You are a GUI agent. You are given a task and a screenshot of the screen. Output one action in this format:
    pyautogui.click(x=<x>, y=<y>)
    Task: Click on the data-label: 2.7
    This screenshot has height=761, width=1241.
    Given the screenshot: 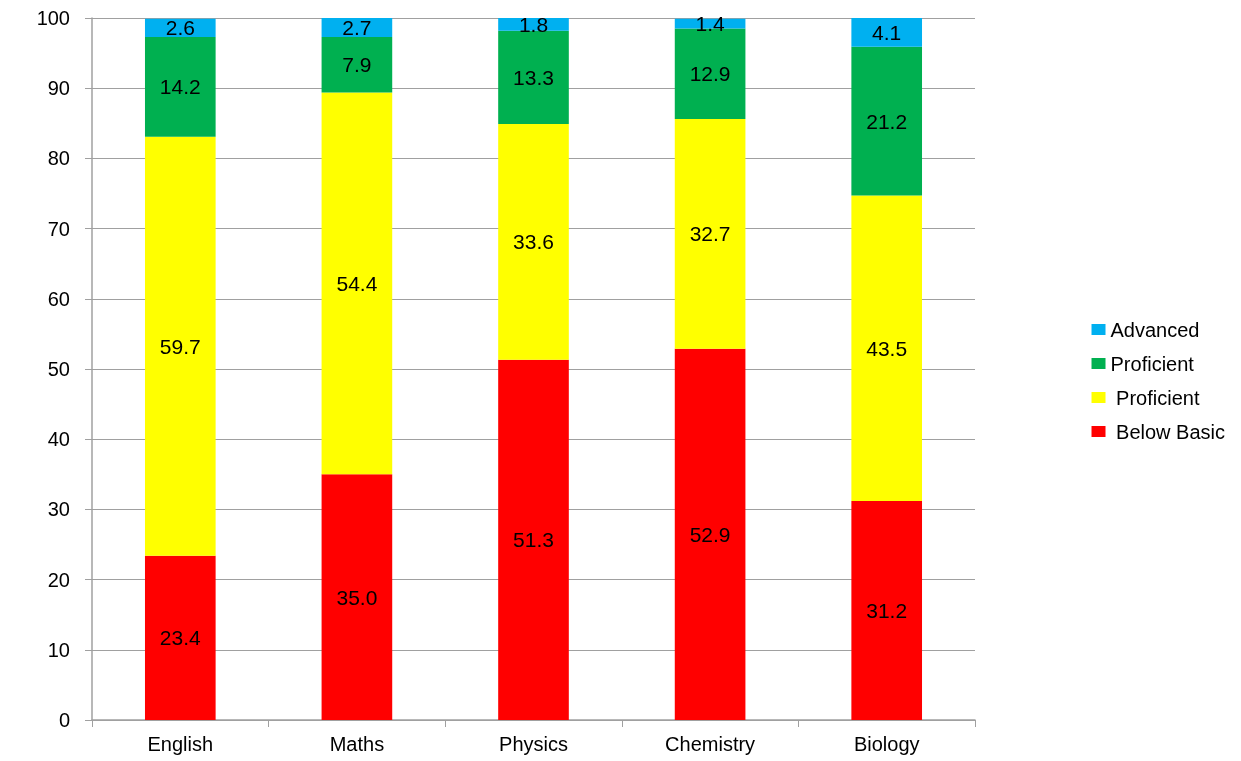 What is the action you would take?
    pyautogui.click(x=357, y=27)
    